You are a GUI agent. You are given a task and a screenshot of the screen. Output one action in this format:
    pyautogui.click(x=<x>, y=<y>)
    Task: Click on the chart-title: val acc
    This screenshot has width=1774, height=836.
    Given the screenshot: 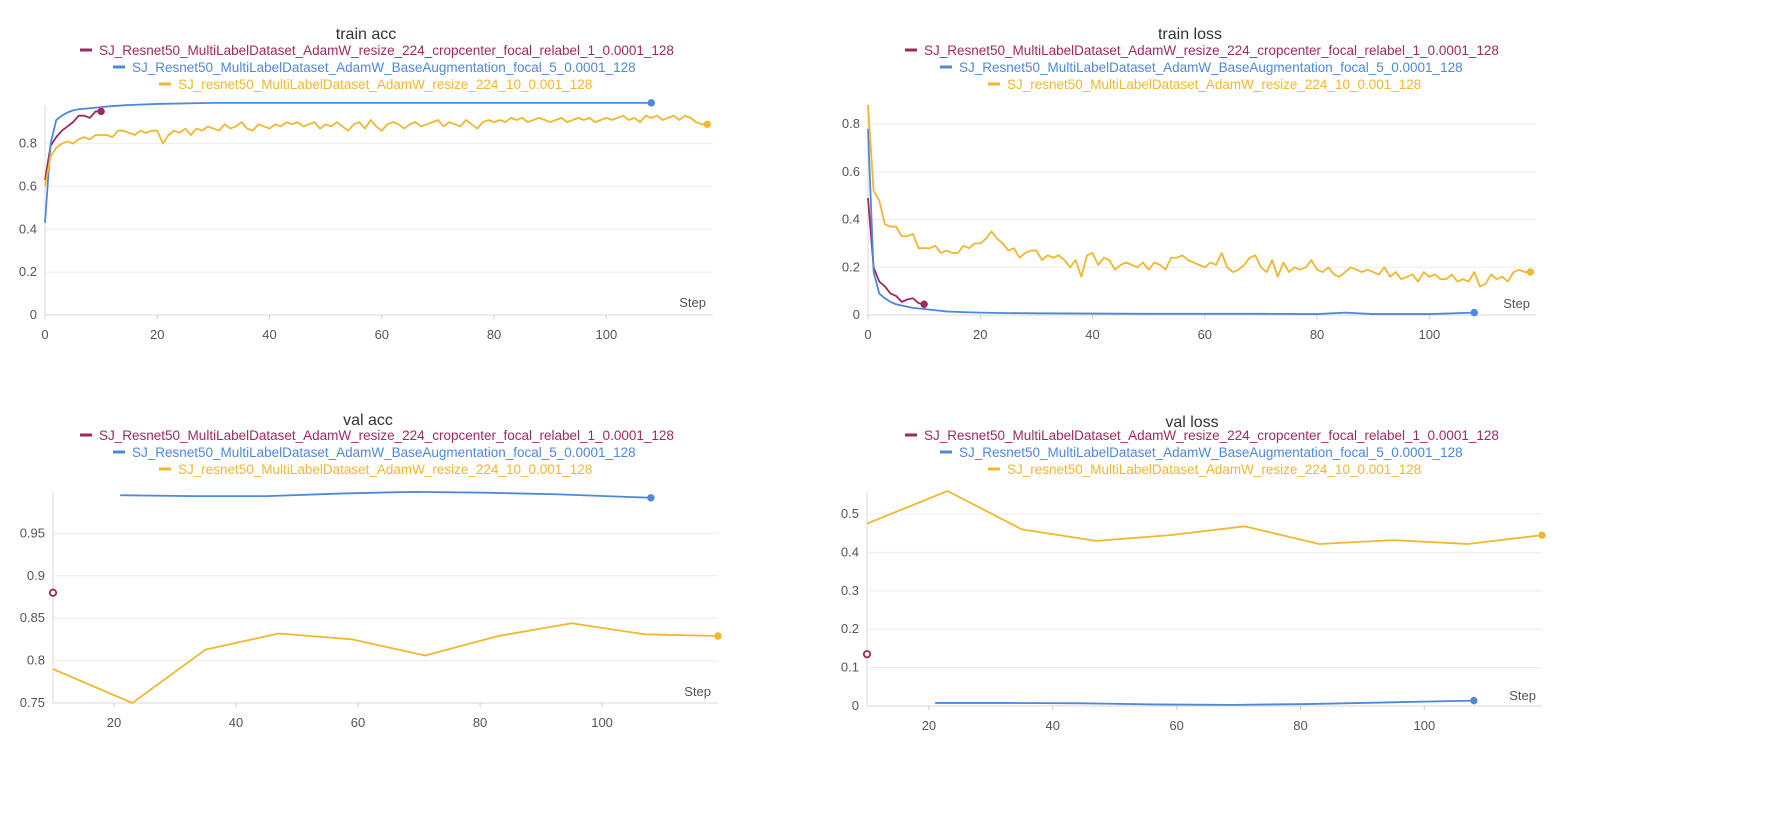 What is the action you would take?
    pyautogui.click(x=368, y=420)
    